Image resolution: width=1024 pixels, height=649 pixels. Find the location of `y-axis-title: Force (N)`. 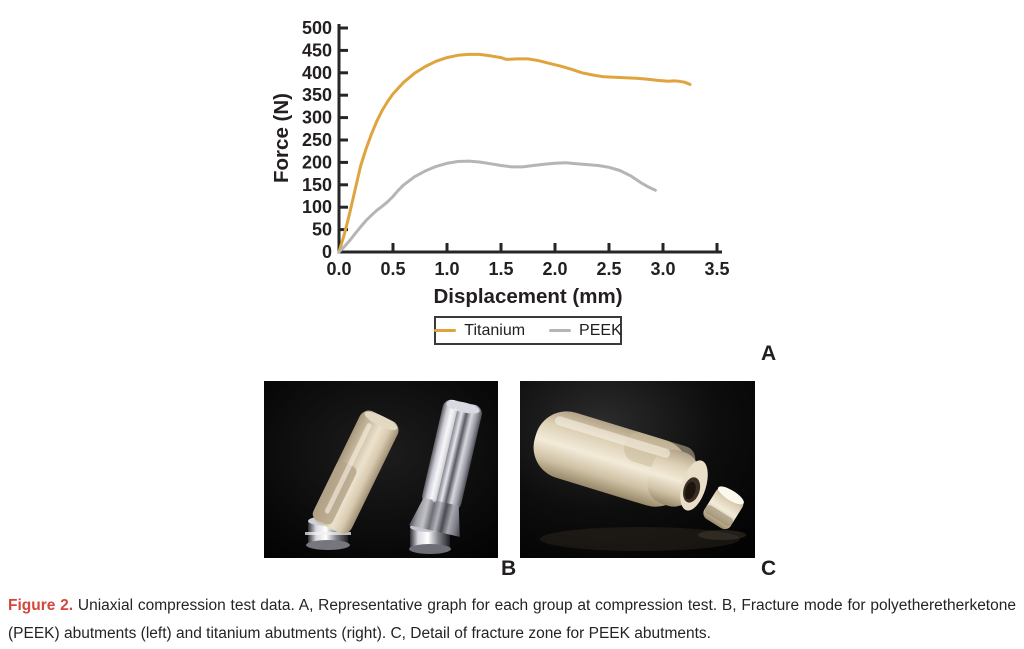

y-axis-title: Force (N) is located at coordinates (281, 138).